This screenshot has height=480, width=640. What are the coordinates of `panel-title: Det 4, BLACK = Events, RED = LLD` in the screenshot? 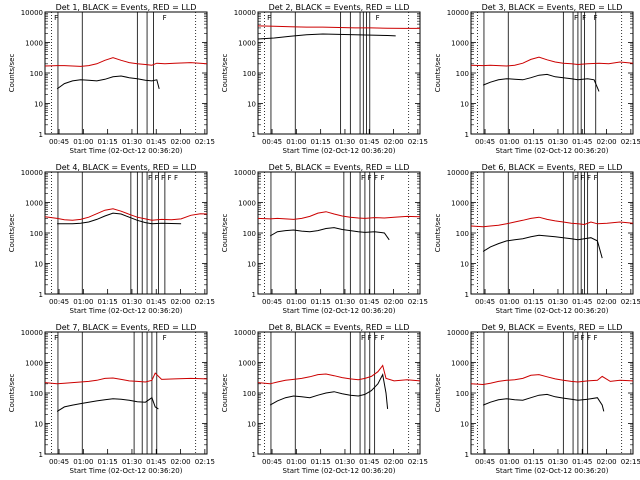 It's located at (126, 167).